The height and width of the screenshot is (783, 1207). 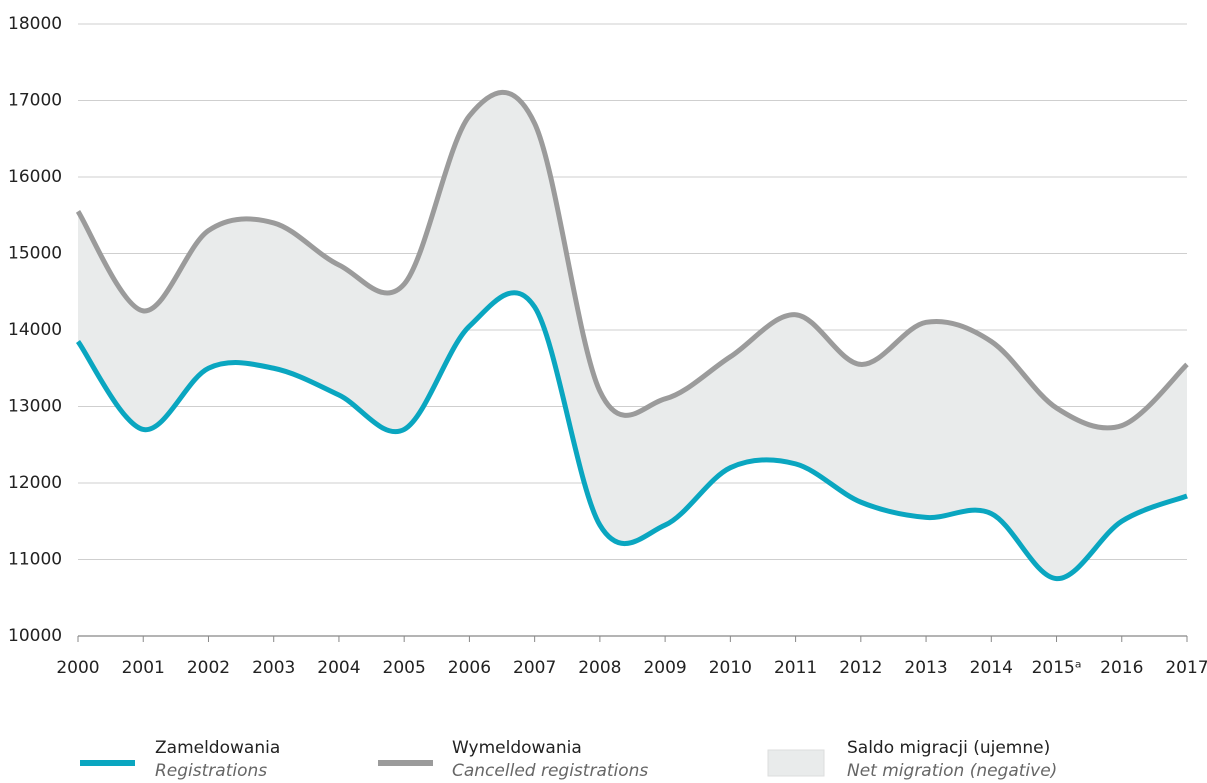 What do you see at coordinates (664, 668) in the screenshot?
I see `x-tick-label: 2009` at bounding box center [664, 668].